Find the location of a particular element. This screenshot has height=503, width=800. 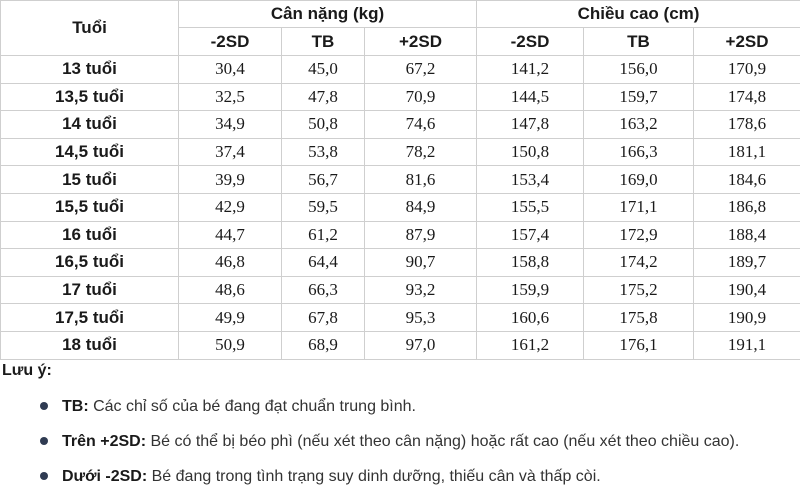

cell-weight-plus2sd: 74,6 is located at coordinates (420, 124).